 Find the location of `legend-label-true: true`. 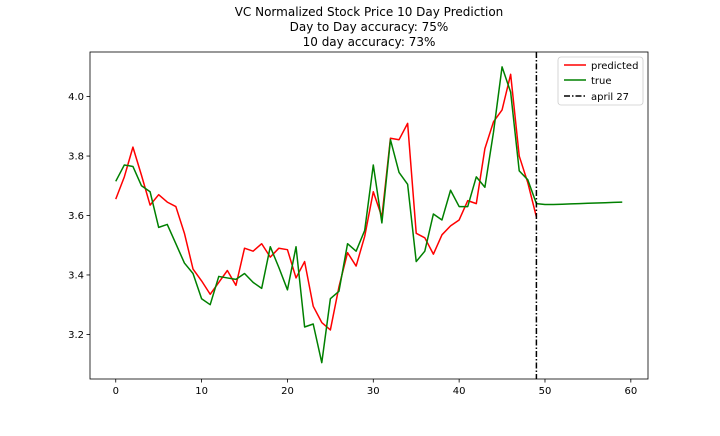

legend-label-true: true is located at coordinates (601, 81).